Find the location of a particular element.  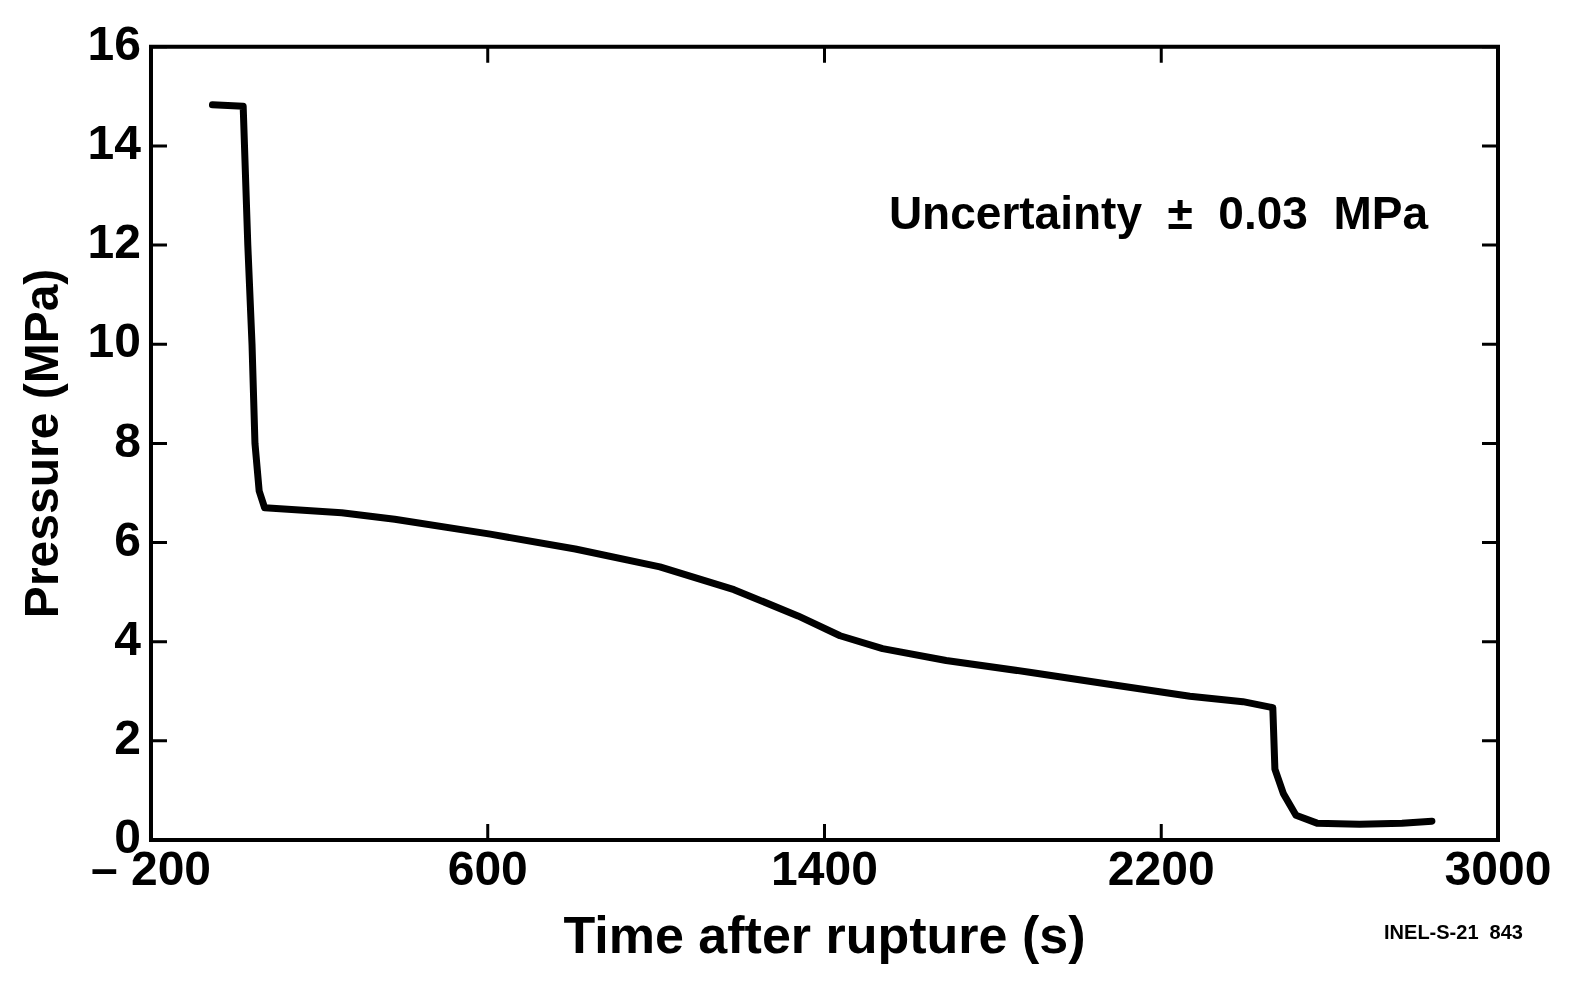

x-tick-label: 3000 is located at coordinates (1498, 869).